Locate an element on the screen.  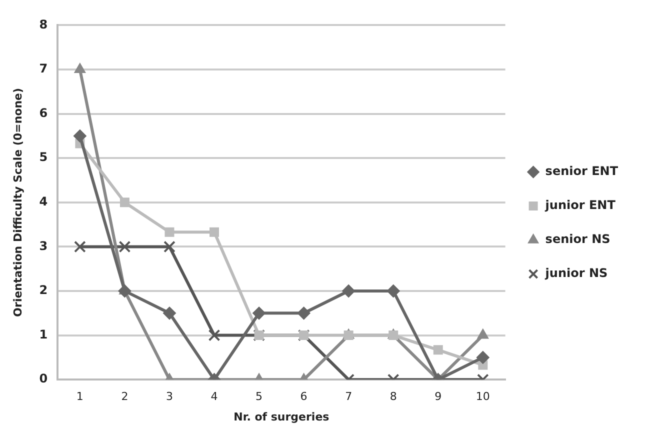
x-tick-label: 7 is located at coordinates (348, 397).